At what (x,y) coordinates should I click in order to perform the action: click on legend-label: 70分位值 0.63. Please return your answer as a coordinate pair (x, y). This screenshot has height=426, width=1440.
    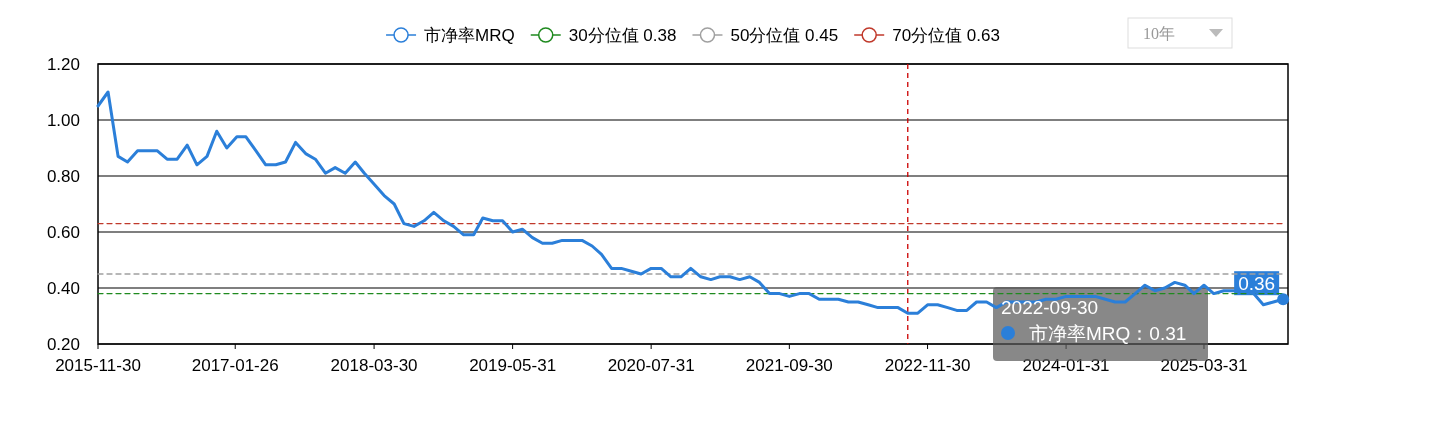
    Looking at the image, I should click on (946, 35).